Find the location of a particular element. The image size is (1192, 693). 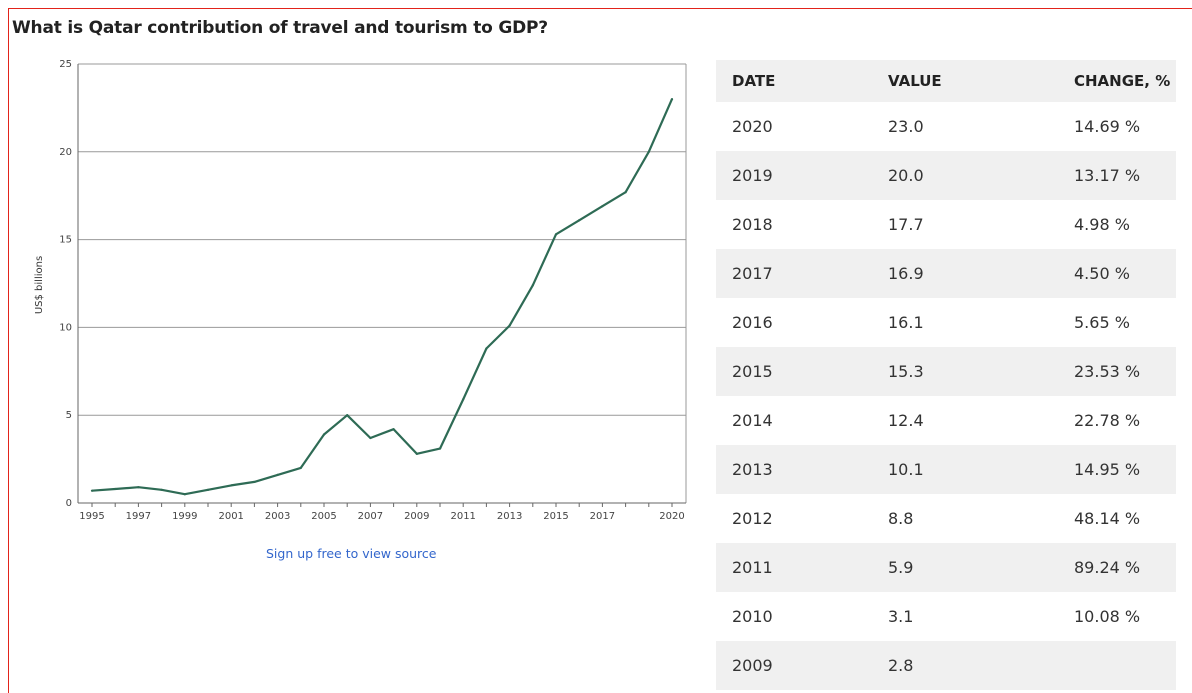

x-tick-label: 1999 is located at coordinates (184, 516).